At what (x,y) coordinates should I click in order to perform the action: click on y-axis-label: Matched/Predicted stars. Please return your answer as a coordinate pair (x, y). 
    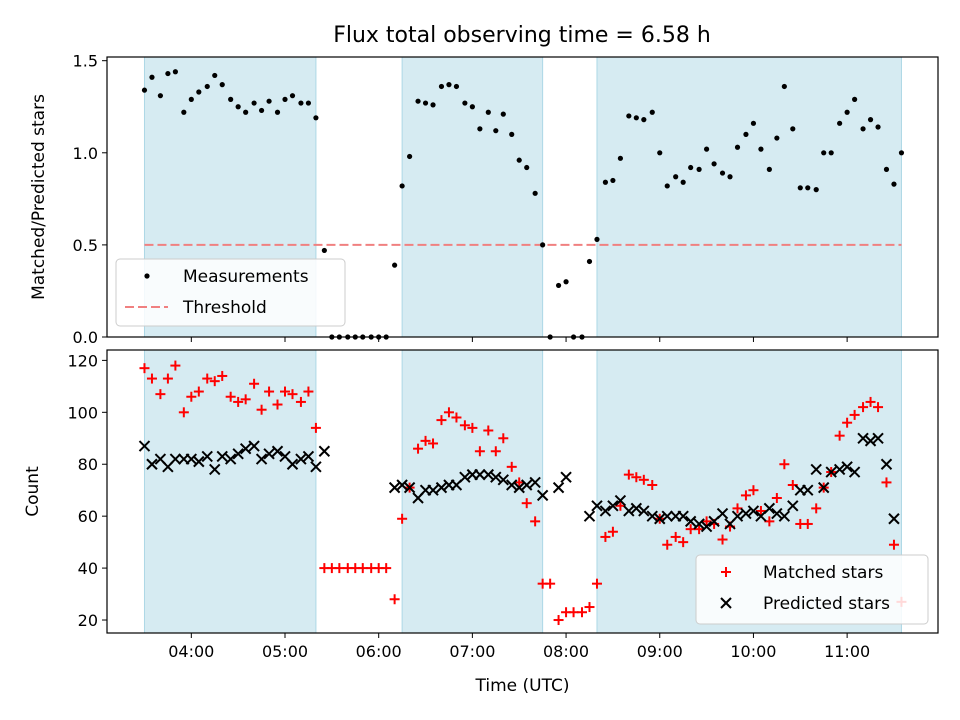
    Looking at the image, I should click on (39, 197).